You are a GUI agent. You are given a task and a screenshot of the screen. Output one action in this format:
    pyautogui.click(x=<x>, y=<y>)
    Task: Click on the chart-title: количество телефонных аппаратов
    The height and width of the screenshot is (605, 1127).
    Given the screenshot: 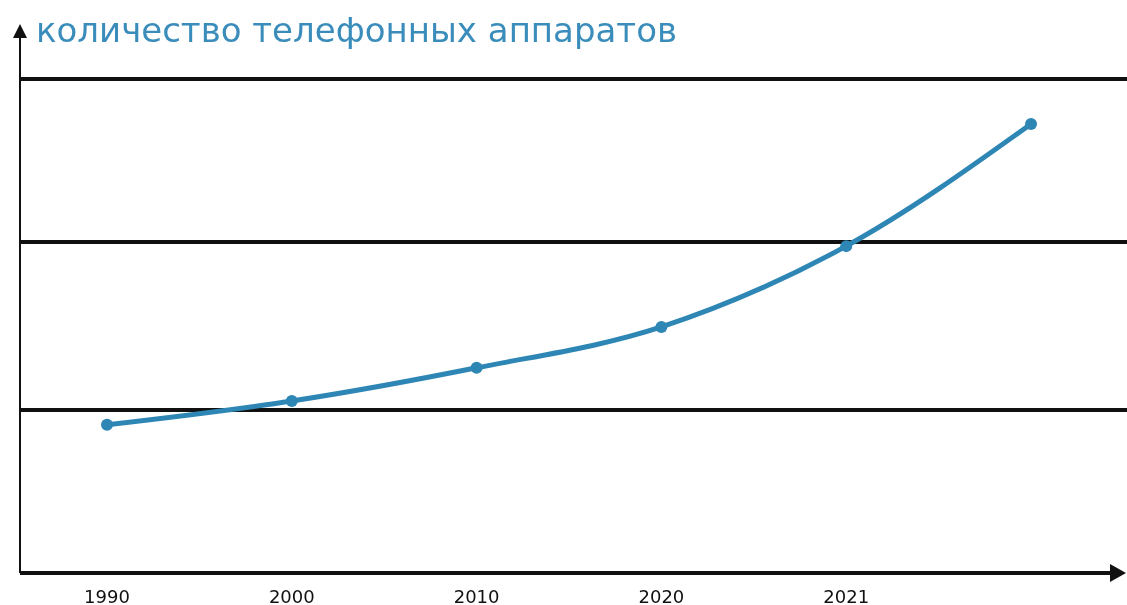 What is the action you would take?
    pyautogui.click(x=356, y=30)
    